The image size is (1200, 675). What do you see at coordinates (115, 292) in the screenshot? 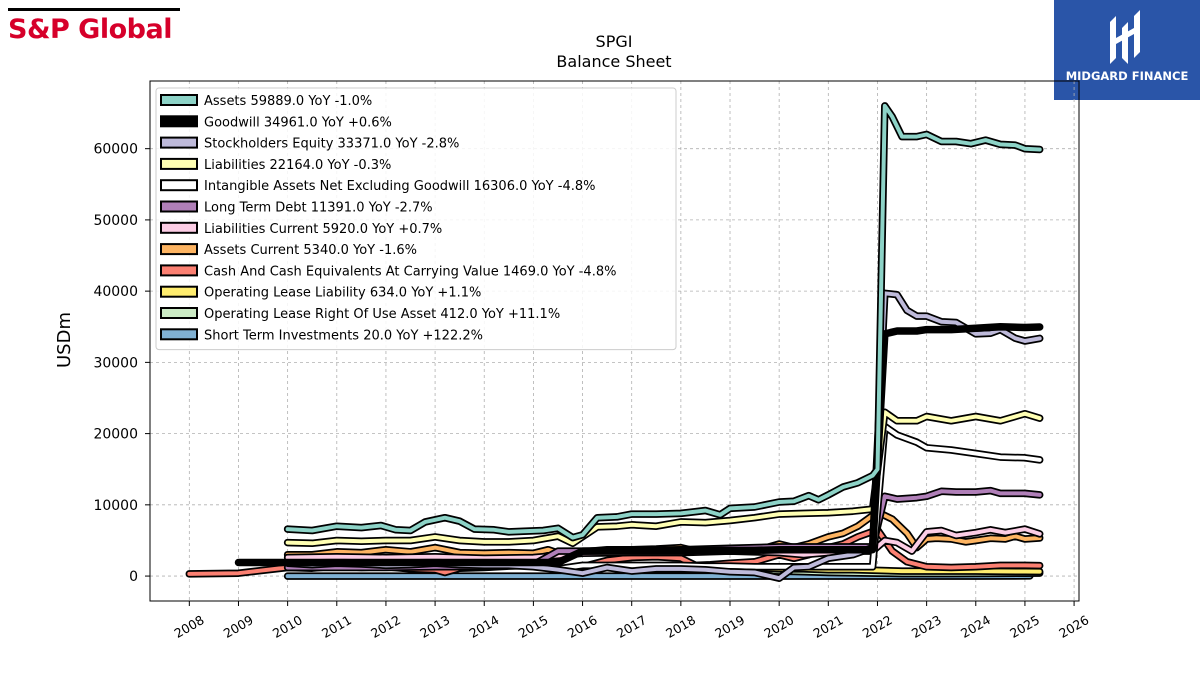
I see `y-tick-label: 40000` at bounding box center [115, 292].